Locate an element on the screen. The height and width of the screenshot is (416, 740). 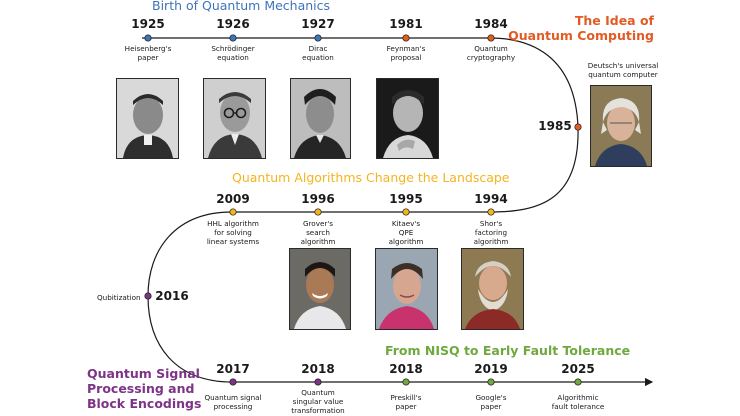
year-1981: 1981 is located at coordinates (406, 24).